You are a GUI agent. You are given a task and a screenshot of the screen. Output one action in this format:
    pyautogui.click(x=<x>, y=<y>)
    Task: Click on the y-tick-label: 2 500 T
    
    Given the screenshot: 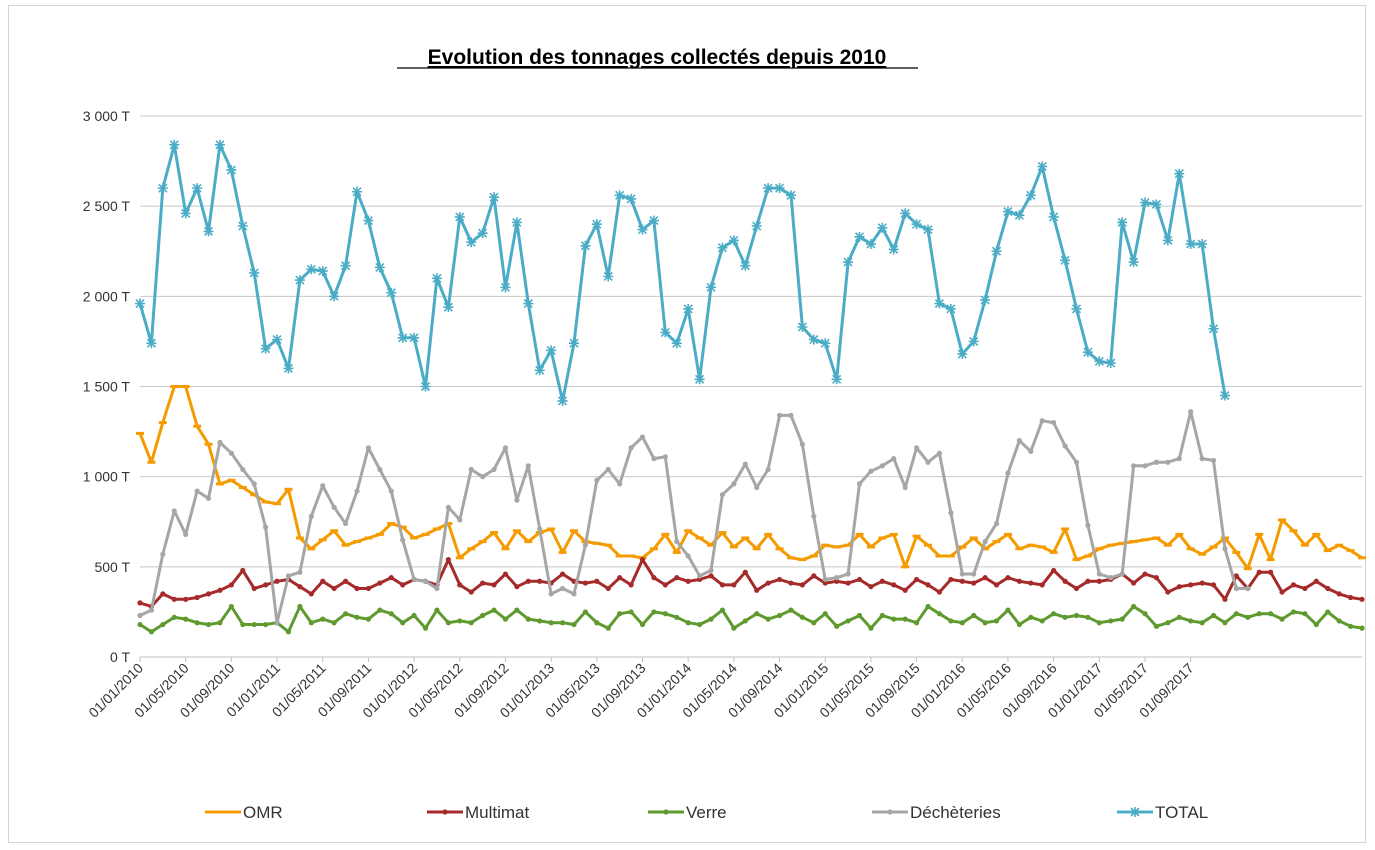 What is the action you would take?
    pyautogui.click(x=107, y=206)
    